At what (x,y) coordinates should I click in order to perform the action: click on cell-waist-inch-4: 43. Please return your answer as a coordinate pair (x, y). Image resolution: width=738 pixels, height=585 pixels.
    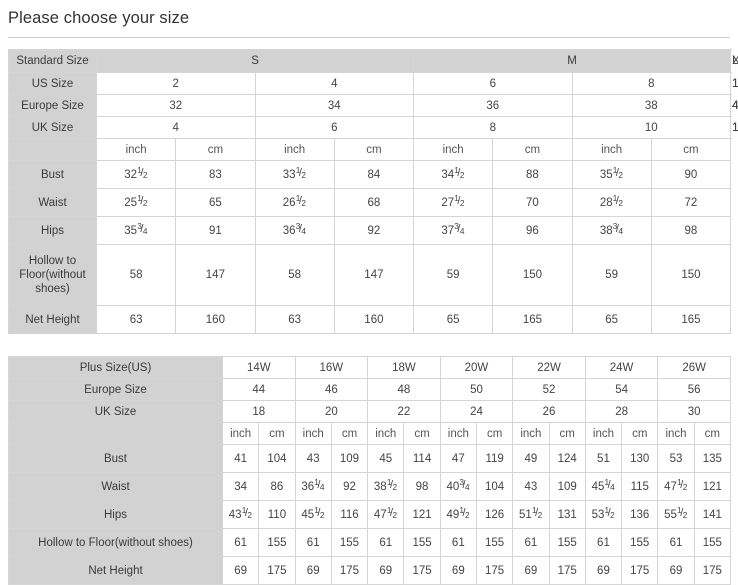
    Looking at the image, I should click on (531, 486).